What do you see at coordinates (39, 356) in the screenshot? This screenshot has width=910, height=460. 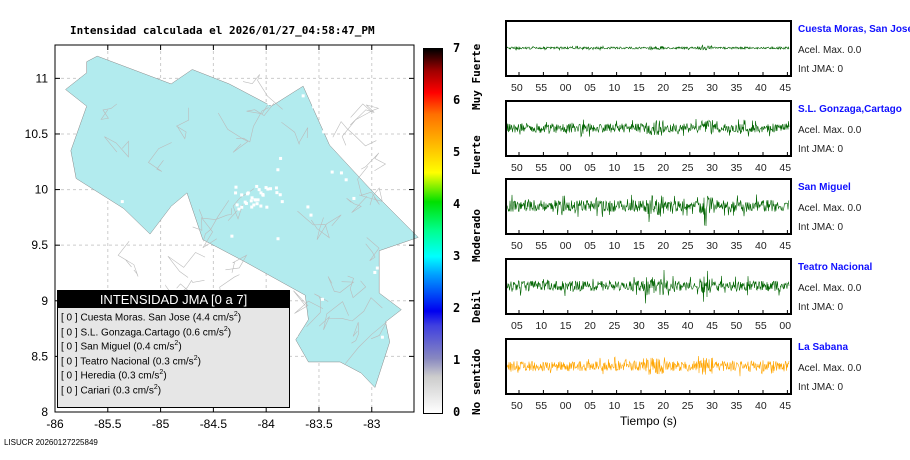 I see `y-tick-label: 8.5` at bounding box center [39, 356].